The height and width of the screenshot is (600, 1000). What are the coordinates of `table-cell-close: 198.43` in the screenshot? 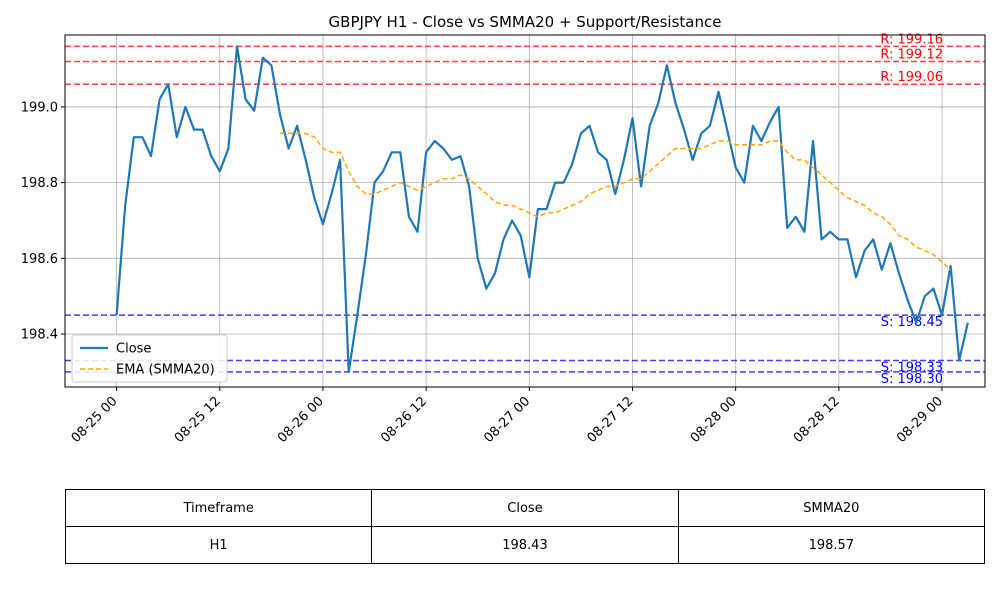 It's located at (525, 545).